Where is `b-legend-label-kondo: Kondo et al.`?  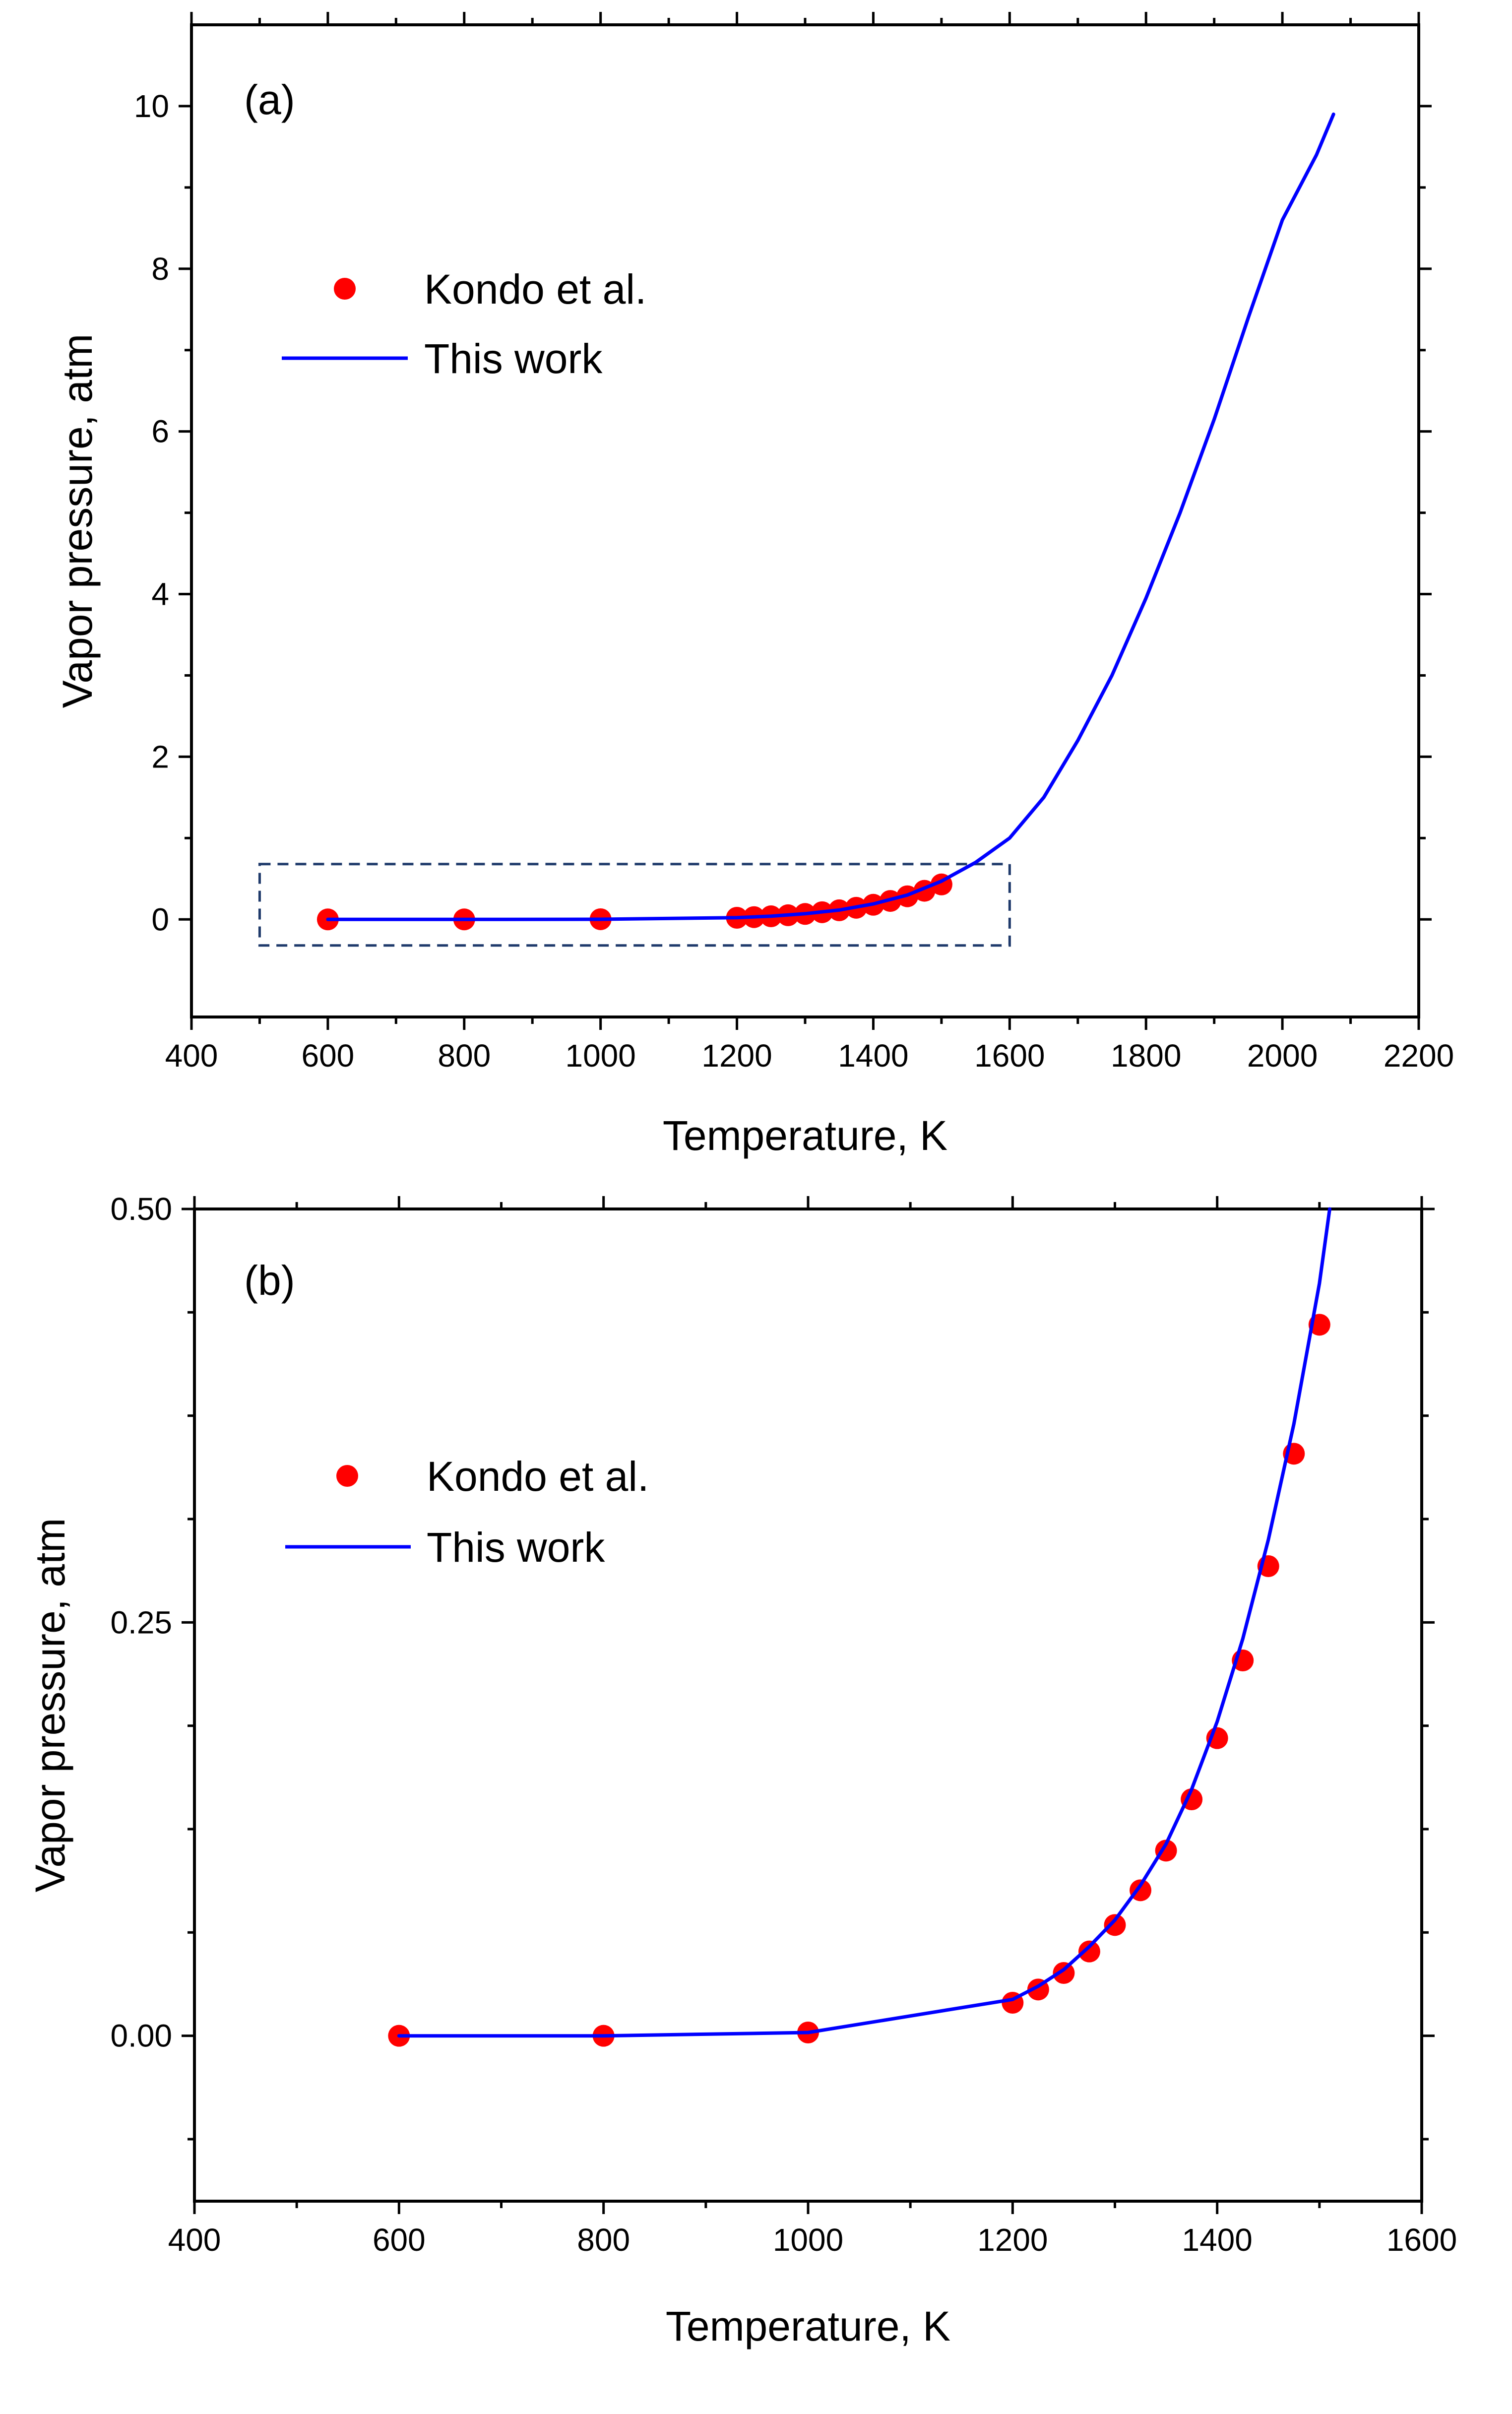
b-legend-label-kondo: Kondo et al. is located at coordinates (538, 1477).